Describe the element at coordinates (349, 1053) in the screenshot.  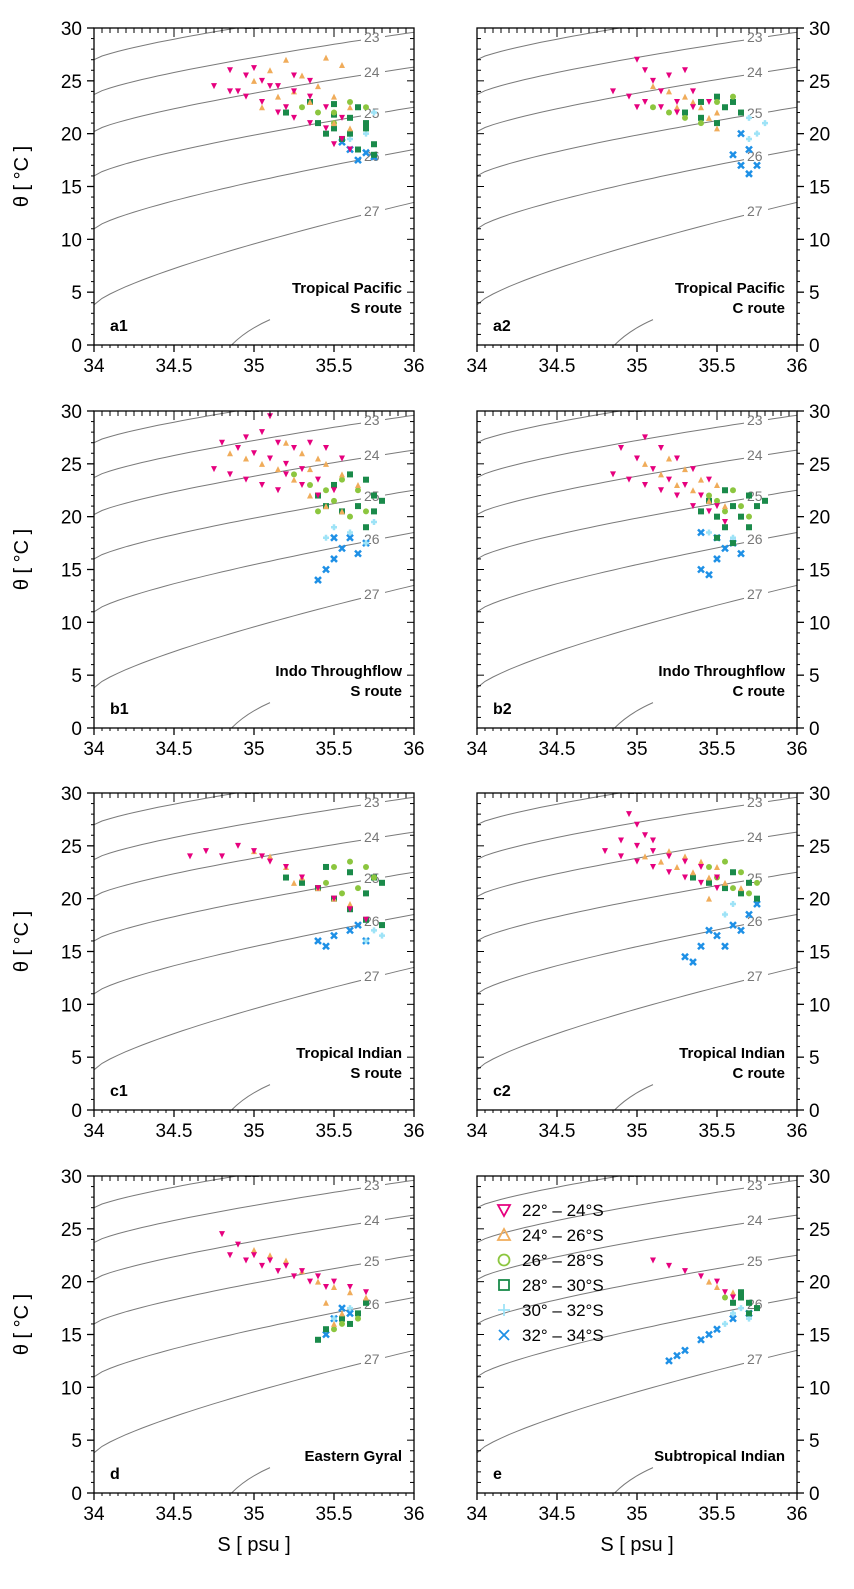
I see `panel-title: Tropical Indian` at that location.